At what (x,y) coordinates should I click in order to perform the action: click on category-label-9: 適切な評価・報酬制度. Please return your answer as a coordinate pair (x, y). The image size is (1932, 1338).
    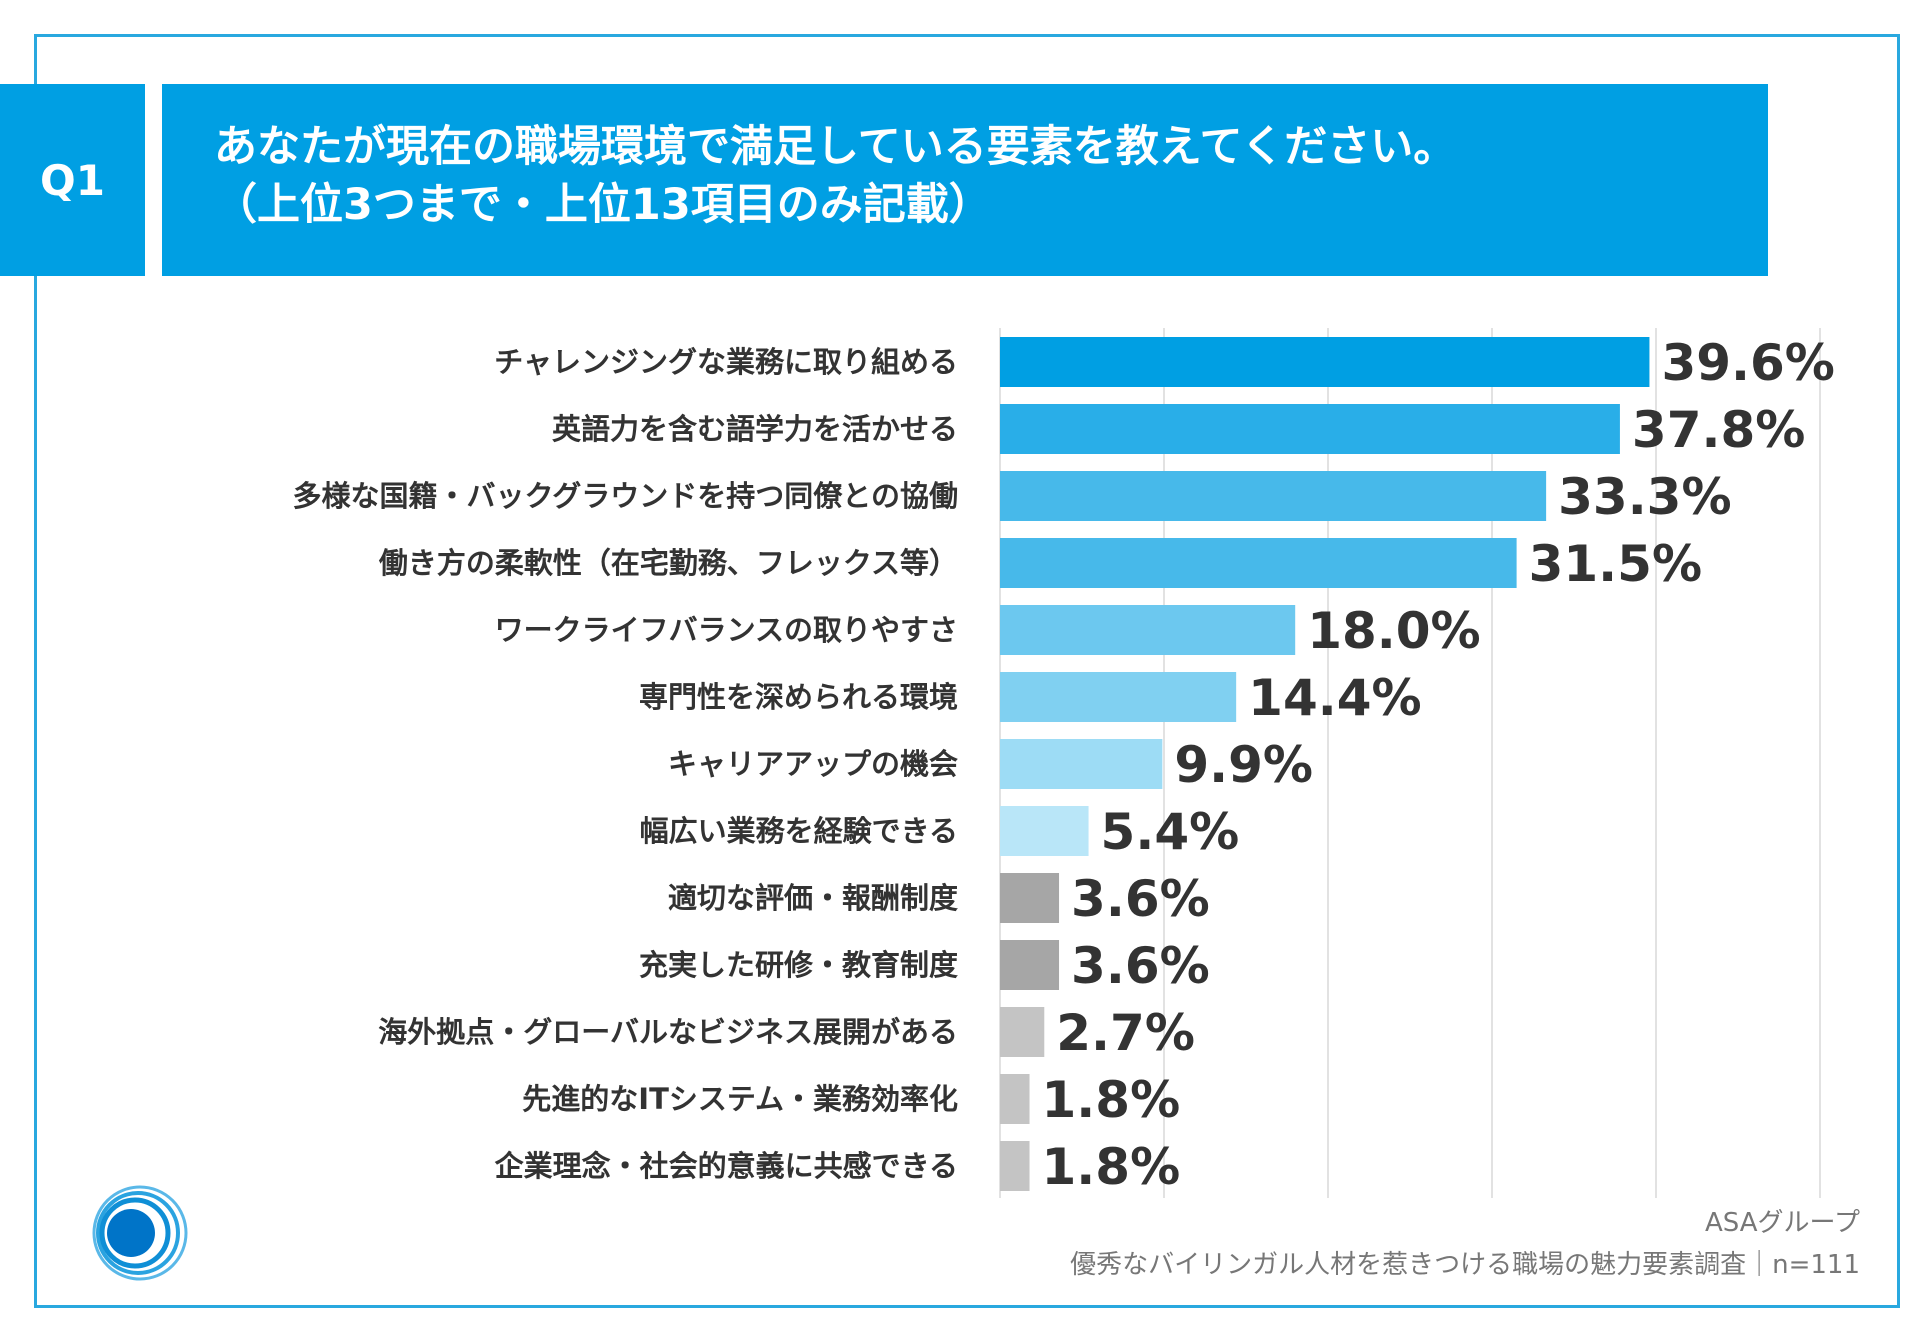
    Looking at the image, I should click on (813, 898).